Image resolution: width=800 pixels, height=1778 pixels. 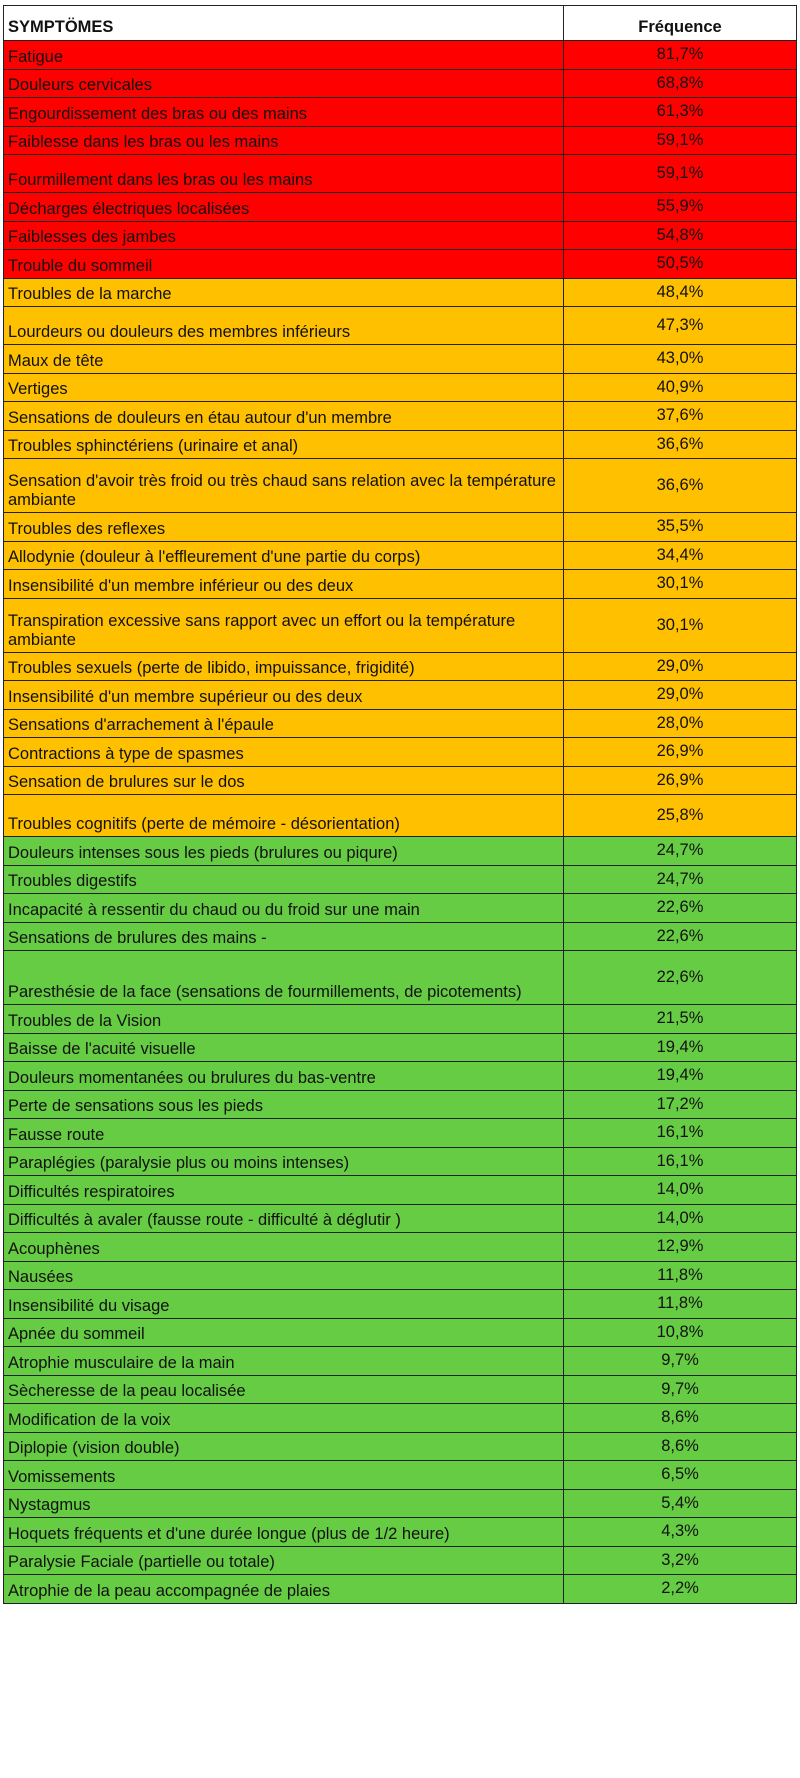 I want to click on symptom-row: Baisse de l'acuité visuelle 19,4%, so click(x=400, y=1047).